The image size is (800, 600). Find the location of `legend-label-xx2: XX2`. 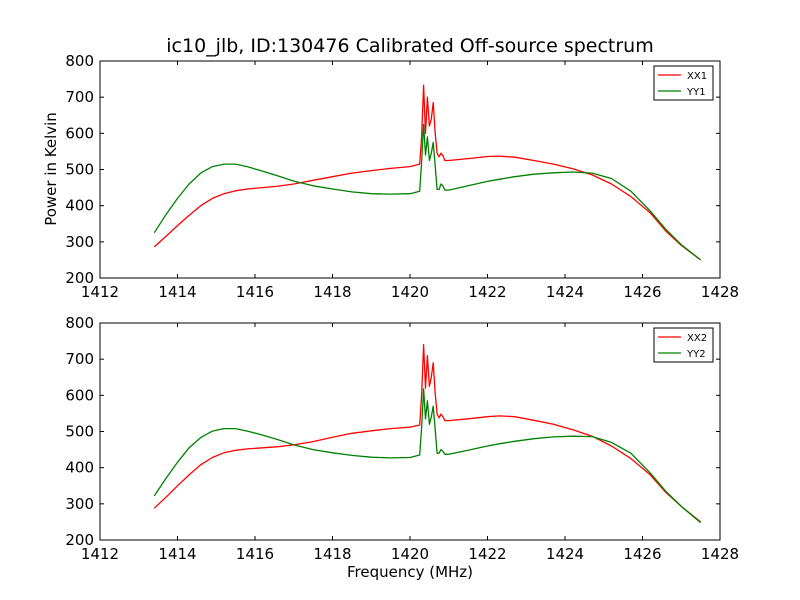

legend-label-xx2: XX2 is located at coordinates (697, 338).